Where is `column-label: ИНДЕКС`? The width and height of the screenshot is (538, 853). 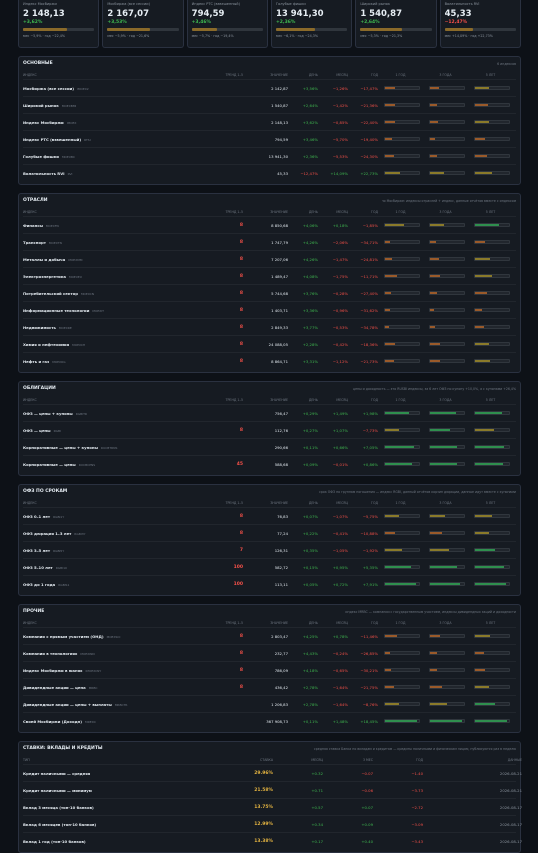
column-label: ИНДЕКС is located at coordinates (30, 622).